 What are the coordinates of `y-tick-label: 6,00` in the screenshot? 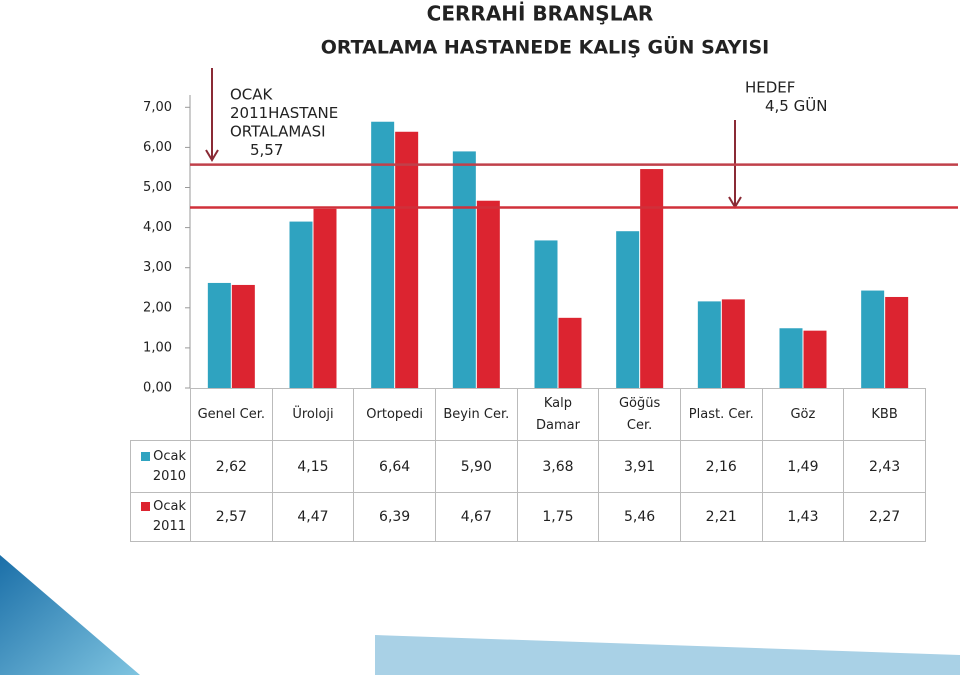 It's located at (157, 147).